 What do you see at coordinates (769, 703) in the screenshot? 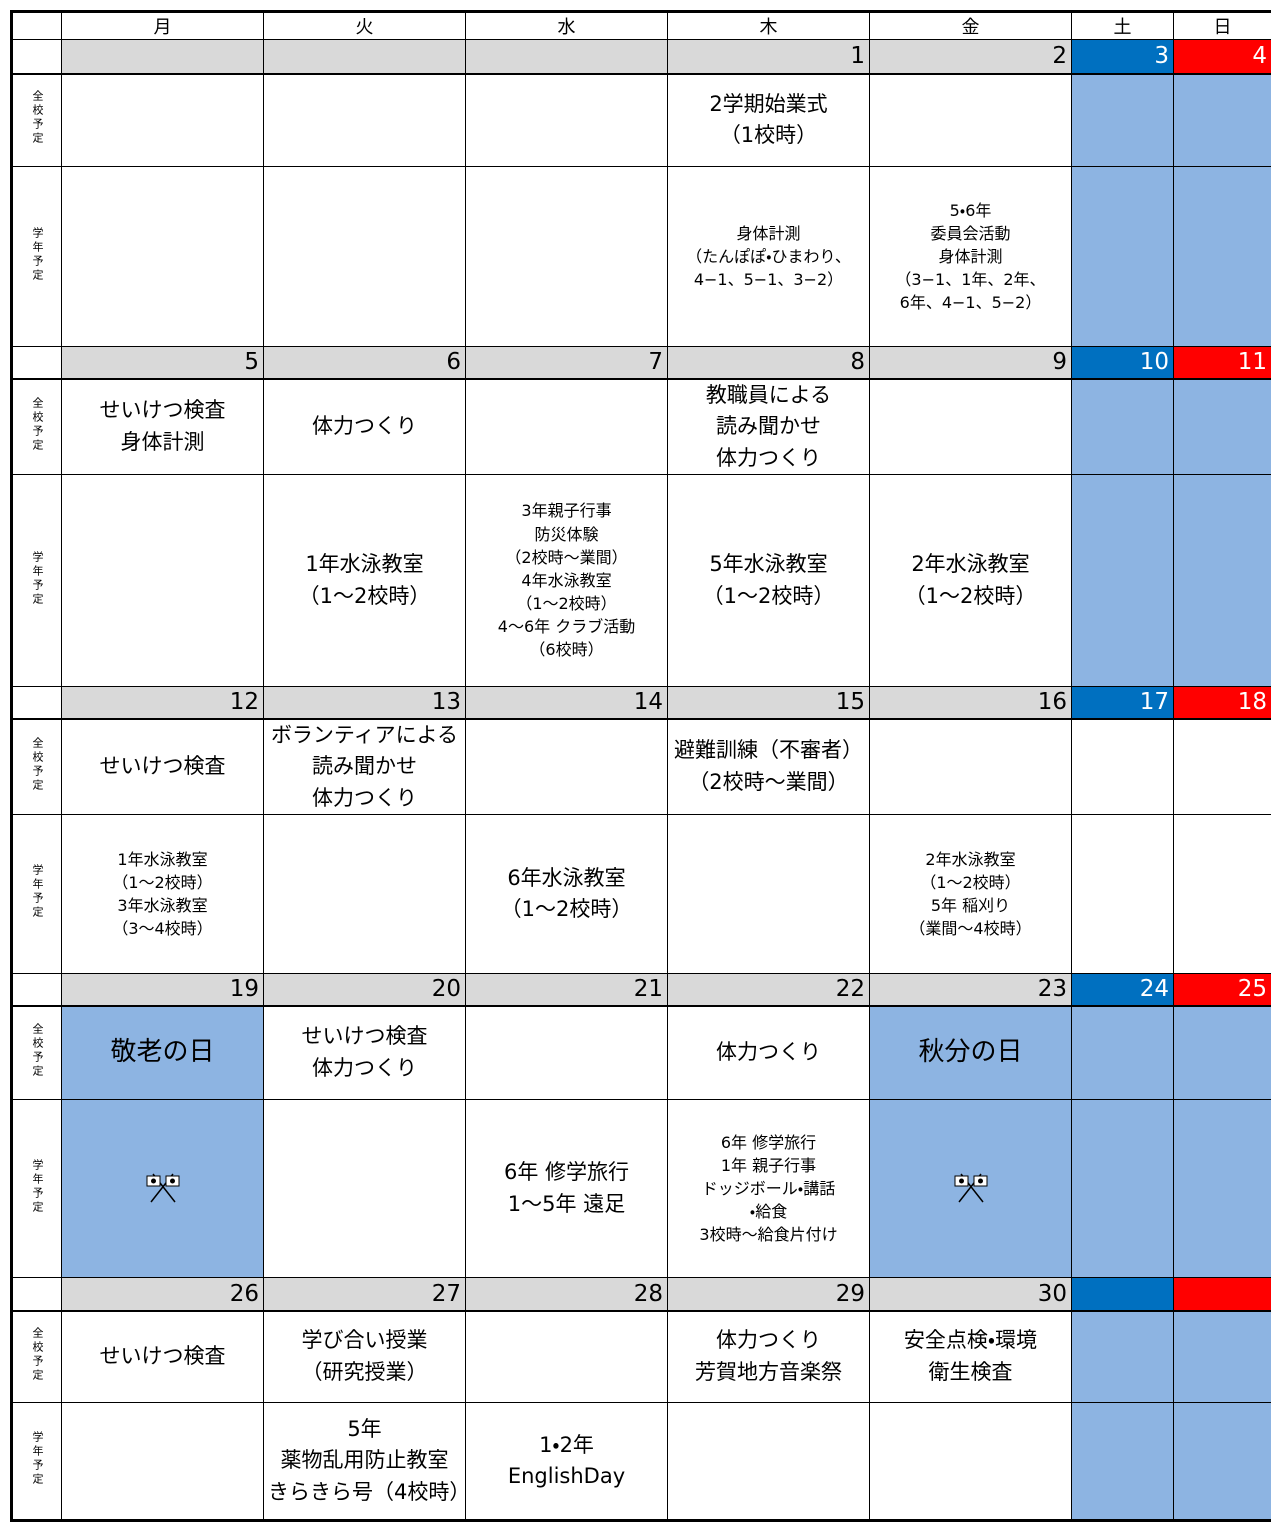
I see `date-cell: 15` at bounding box center [769, 703].